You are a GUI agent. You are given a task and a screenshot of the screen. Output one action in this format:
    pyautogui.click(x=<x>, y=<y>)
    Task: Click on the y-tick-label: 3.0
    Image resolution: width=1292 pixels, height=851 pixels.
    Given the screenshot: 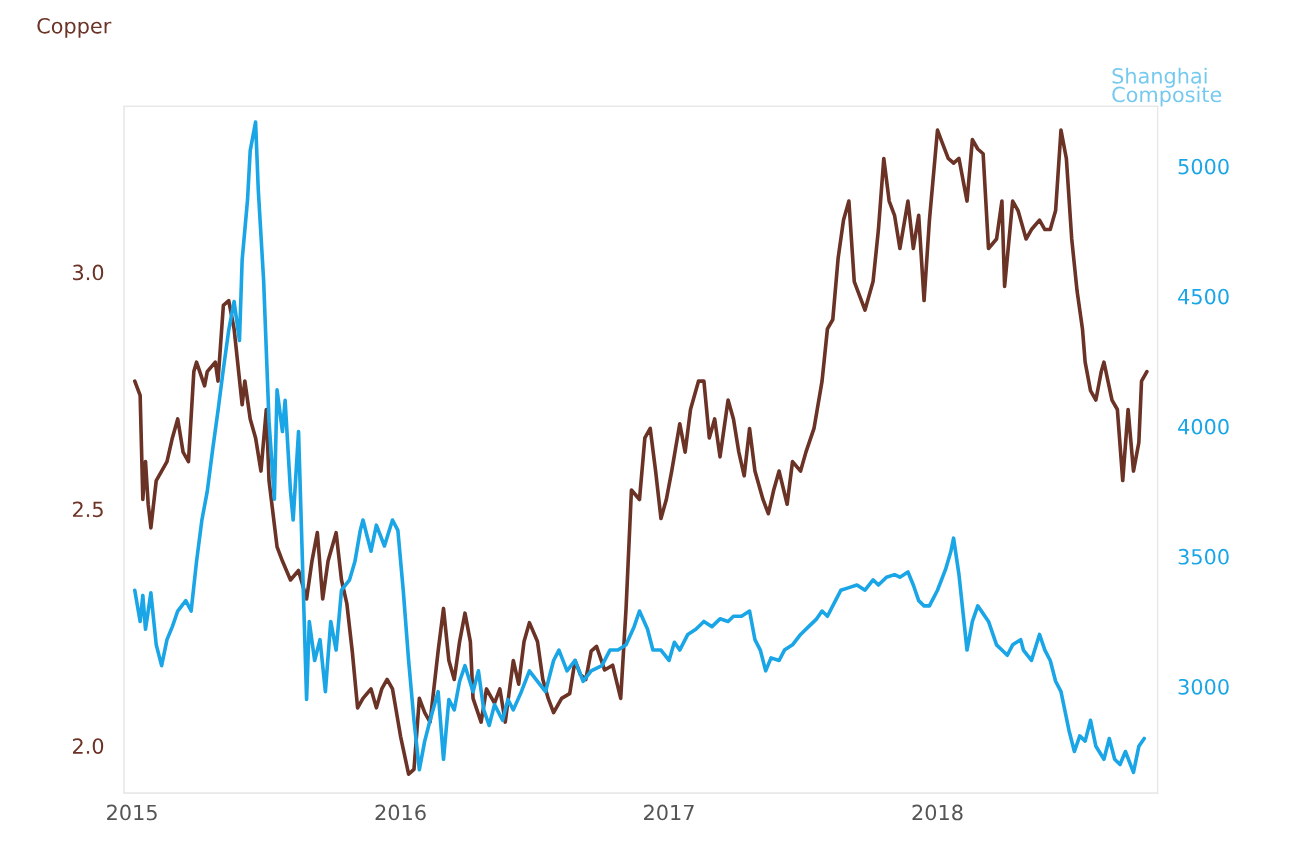 What is the action you would take?
    pyautogui.click(x=88, y=272)
    